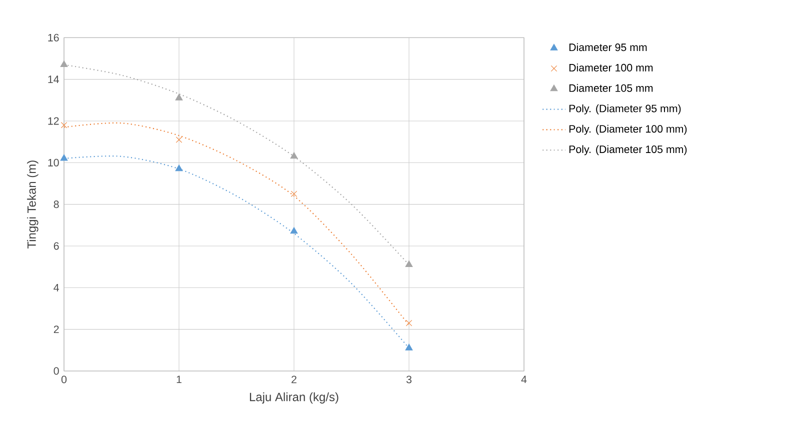 The height and width of the screenshot is (427, 790). I want to click on legend-label: Poly. (Diameter 95 mm), so click(625, 109).